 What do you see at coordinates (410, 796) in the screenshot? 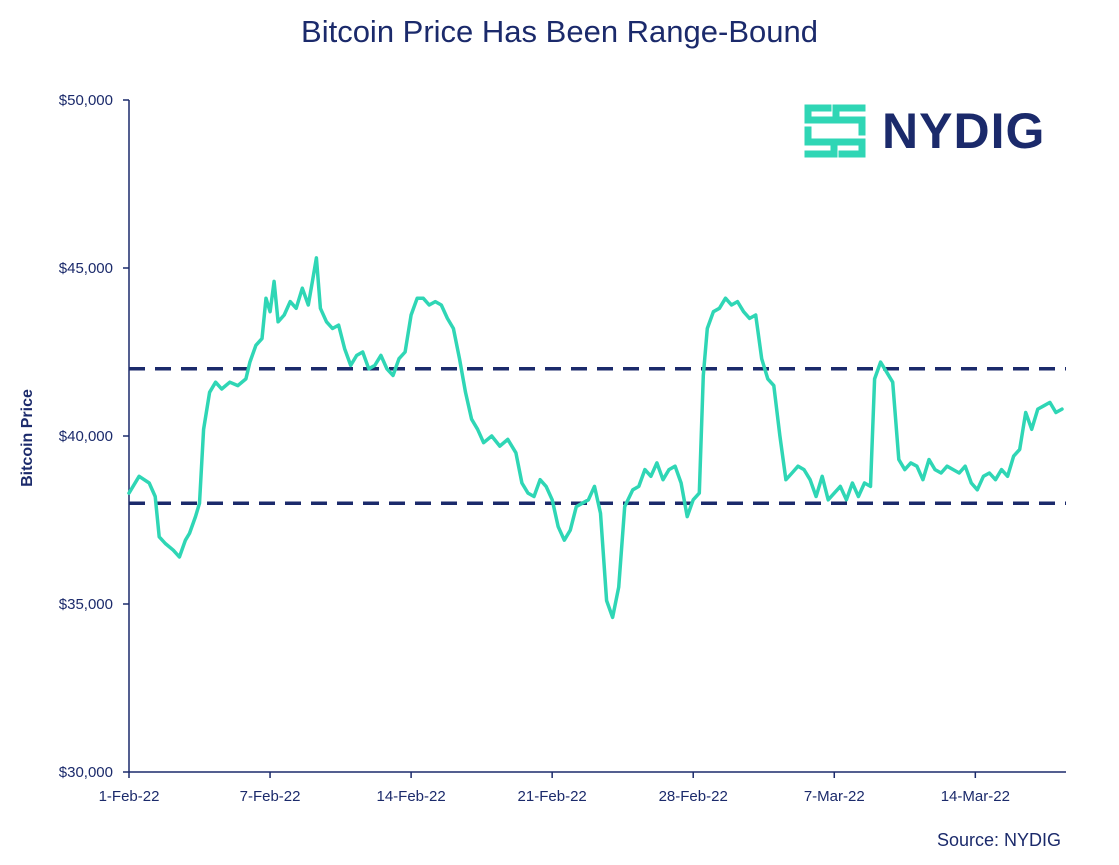
I see `x-tick-label: 14-Feb-22` at bounding box center [410, 796].